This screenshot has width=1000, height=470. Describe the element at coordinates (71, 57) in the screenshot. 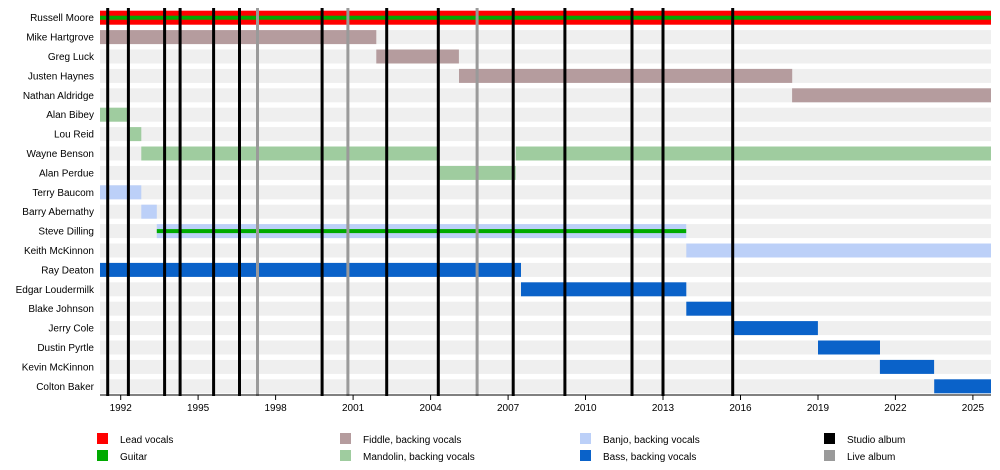

I see `member-label-greg-luck: Greg Luck` at that location.